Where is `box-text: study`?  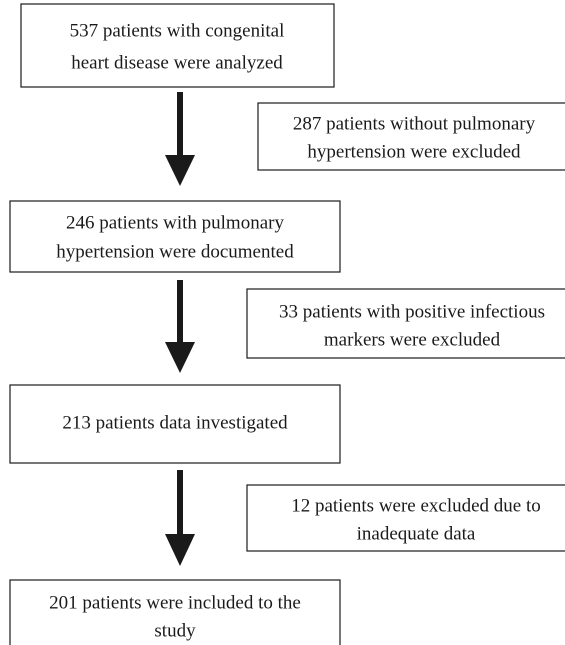 box-text: study is located at coordinates (175, 630).